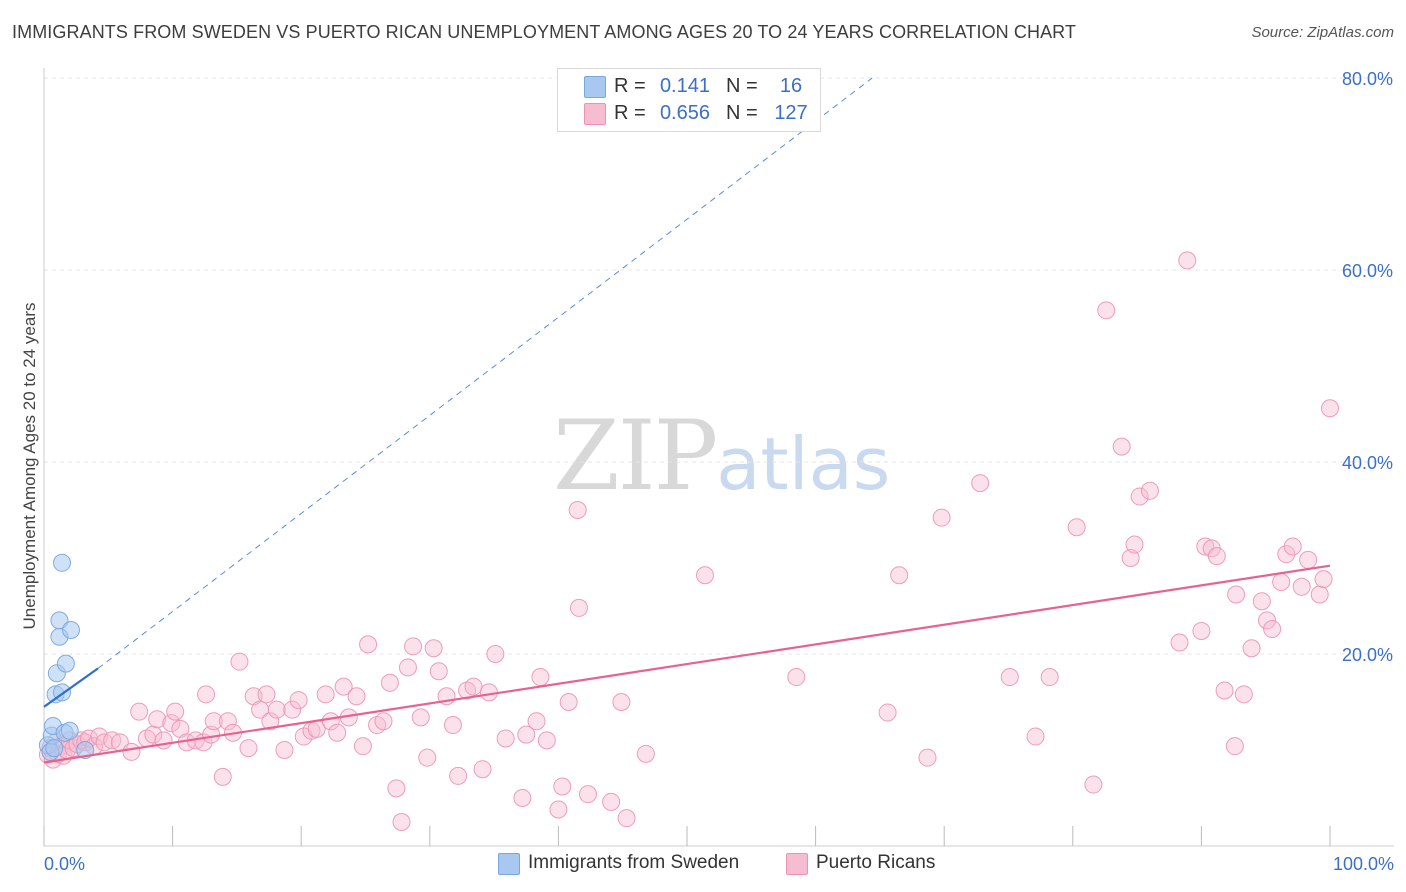 Image resolution: width=1406 pixels, height=892 pixels. What do you see at coordinates (64, 864) in the screenshot?
I see `x-tick-label: 0.0%` at bounding box center [64, 864].